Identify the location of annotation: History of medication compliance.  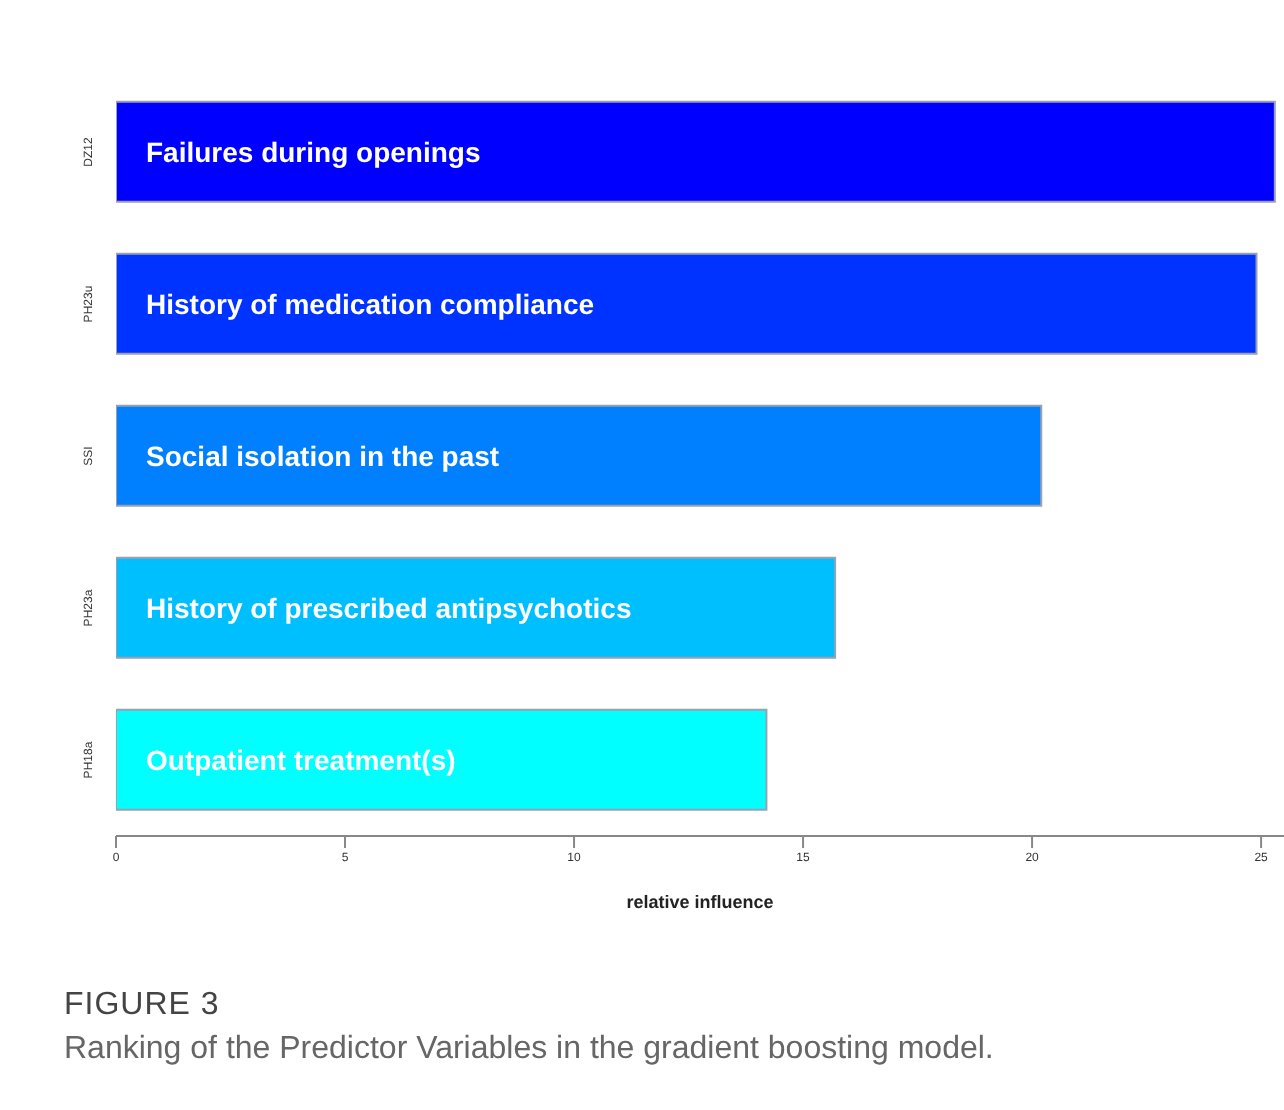
(370, 303).